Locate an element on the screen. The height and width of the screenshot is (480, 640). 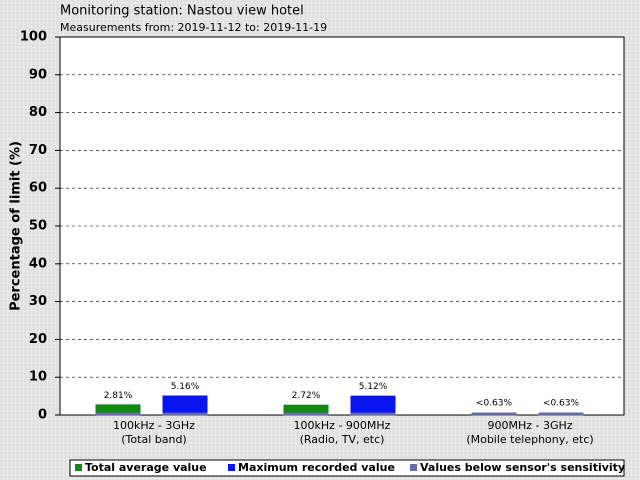
legend-label: Values below sensor's sensitivity is located at coordinates (522, 467).